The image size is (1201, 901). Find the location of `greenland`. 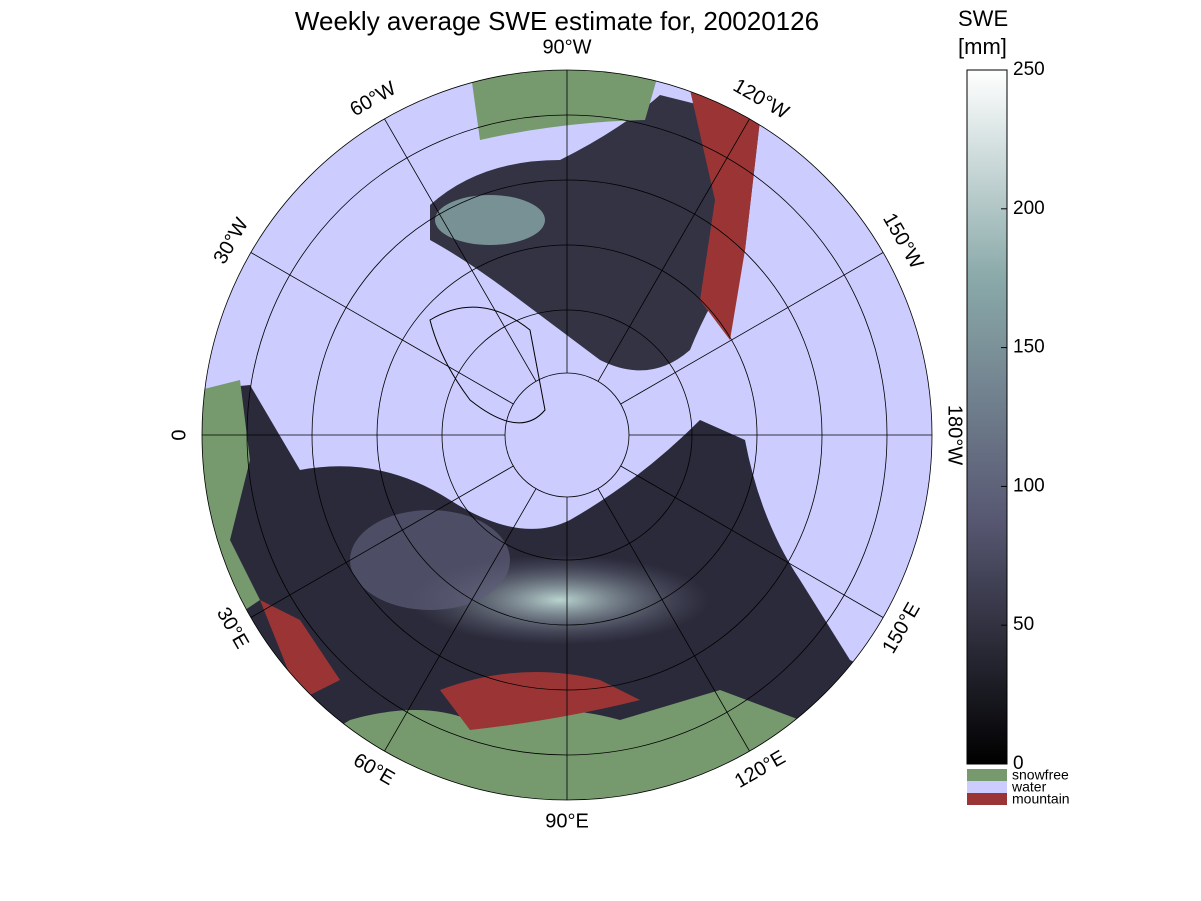

greenland is located at coordinates (487, 365).